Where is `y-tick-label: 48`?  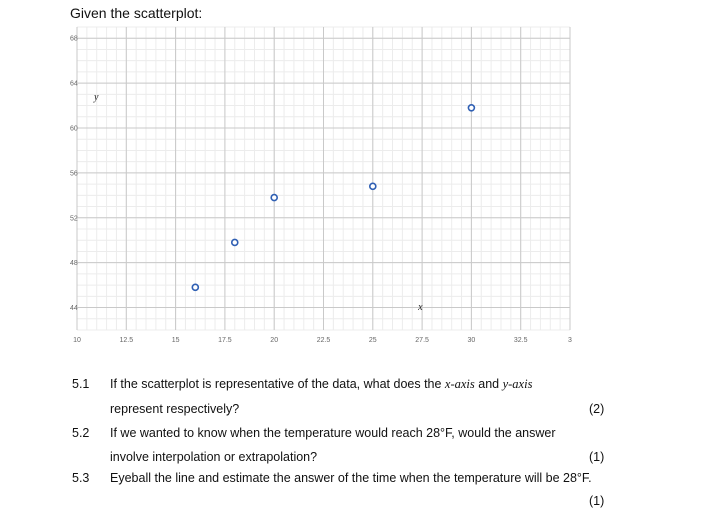
y-tick-label: 48 is located at coordinates (74, 263).